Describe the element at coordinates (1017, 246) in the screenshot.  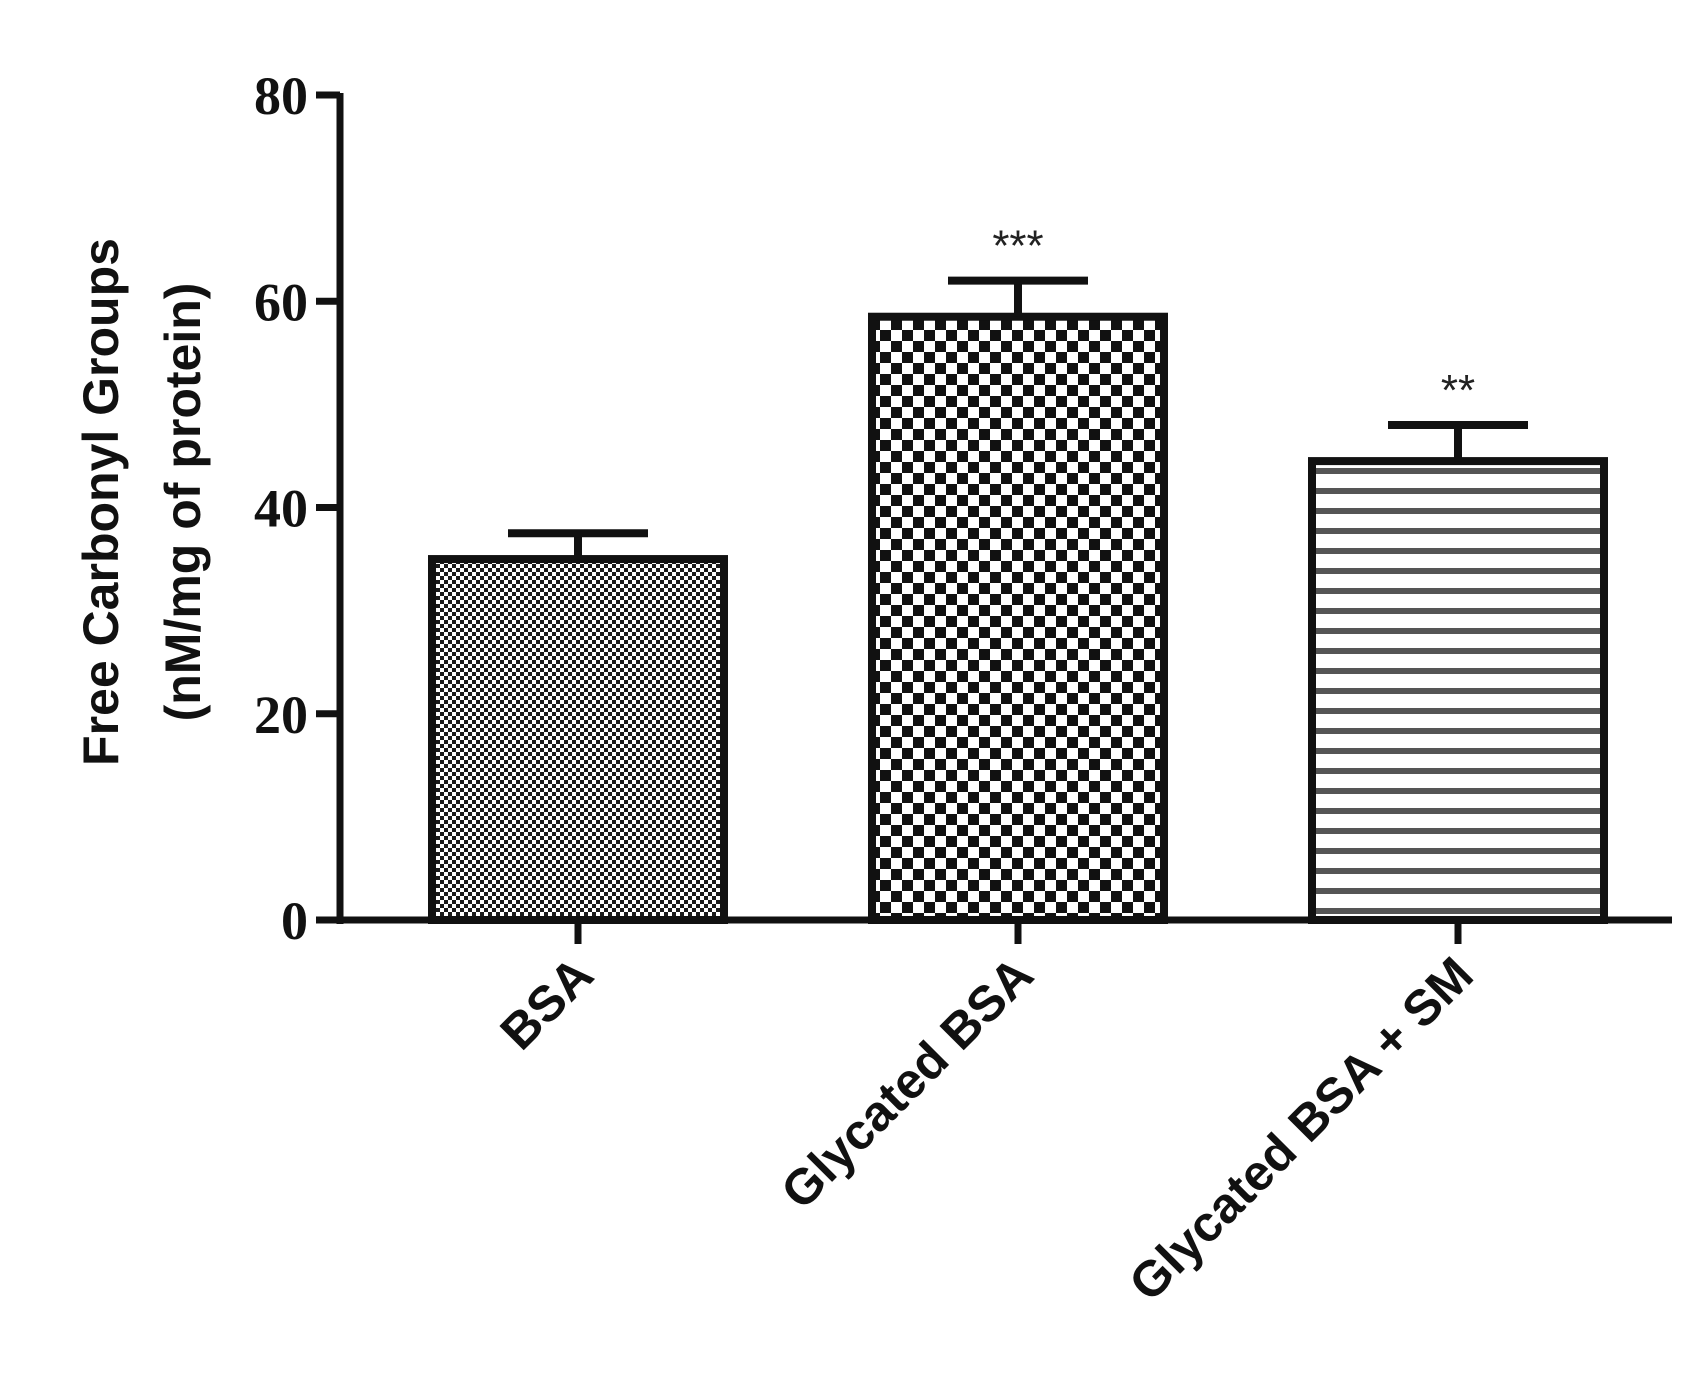
I see `significance-label-2: ***` at that location.